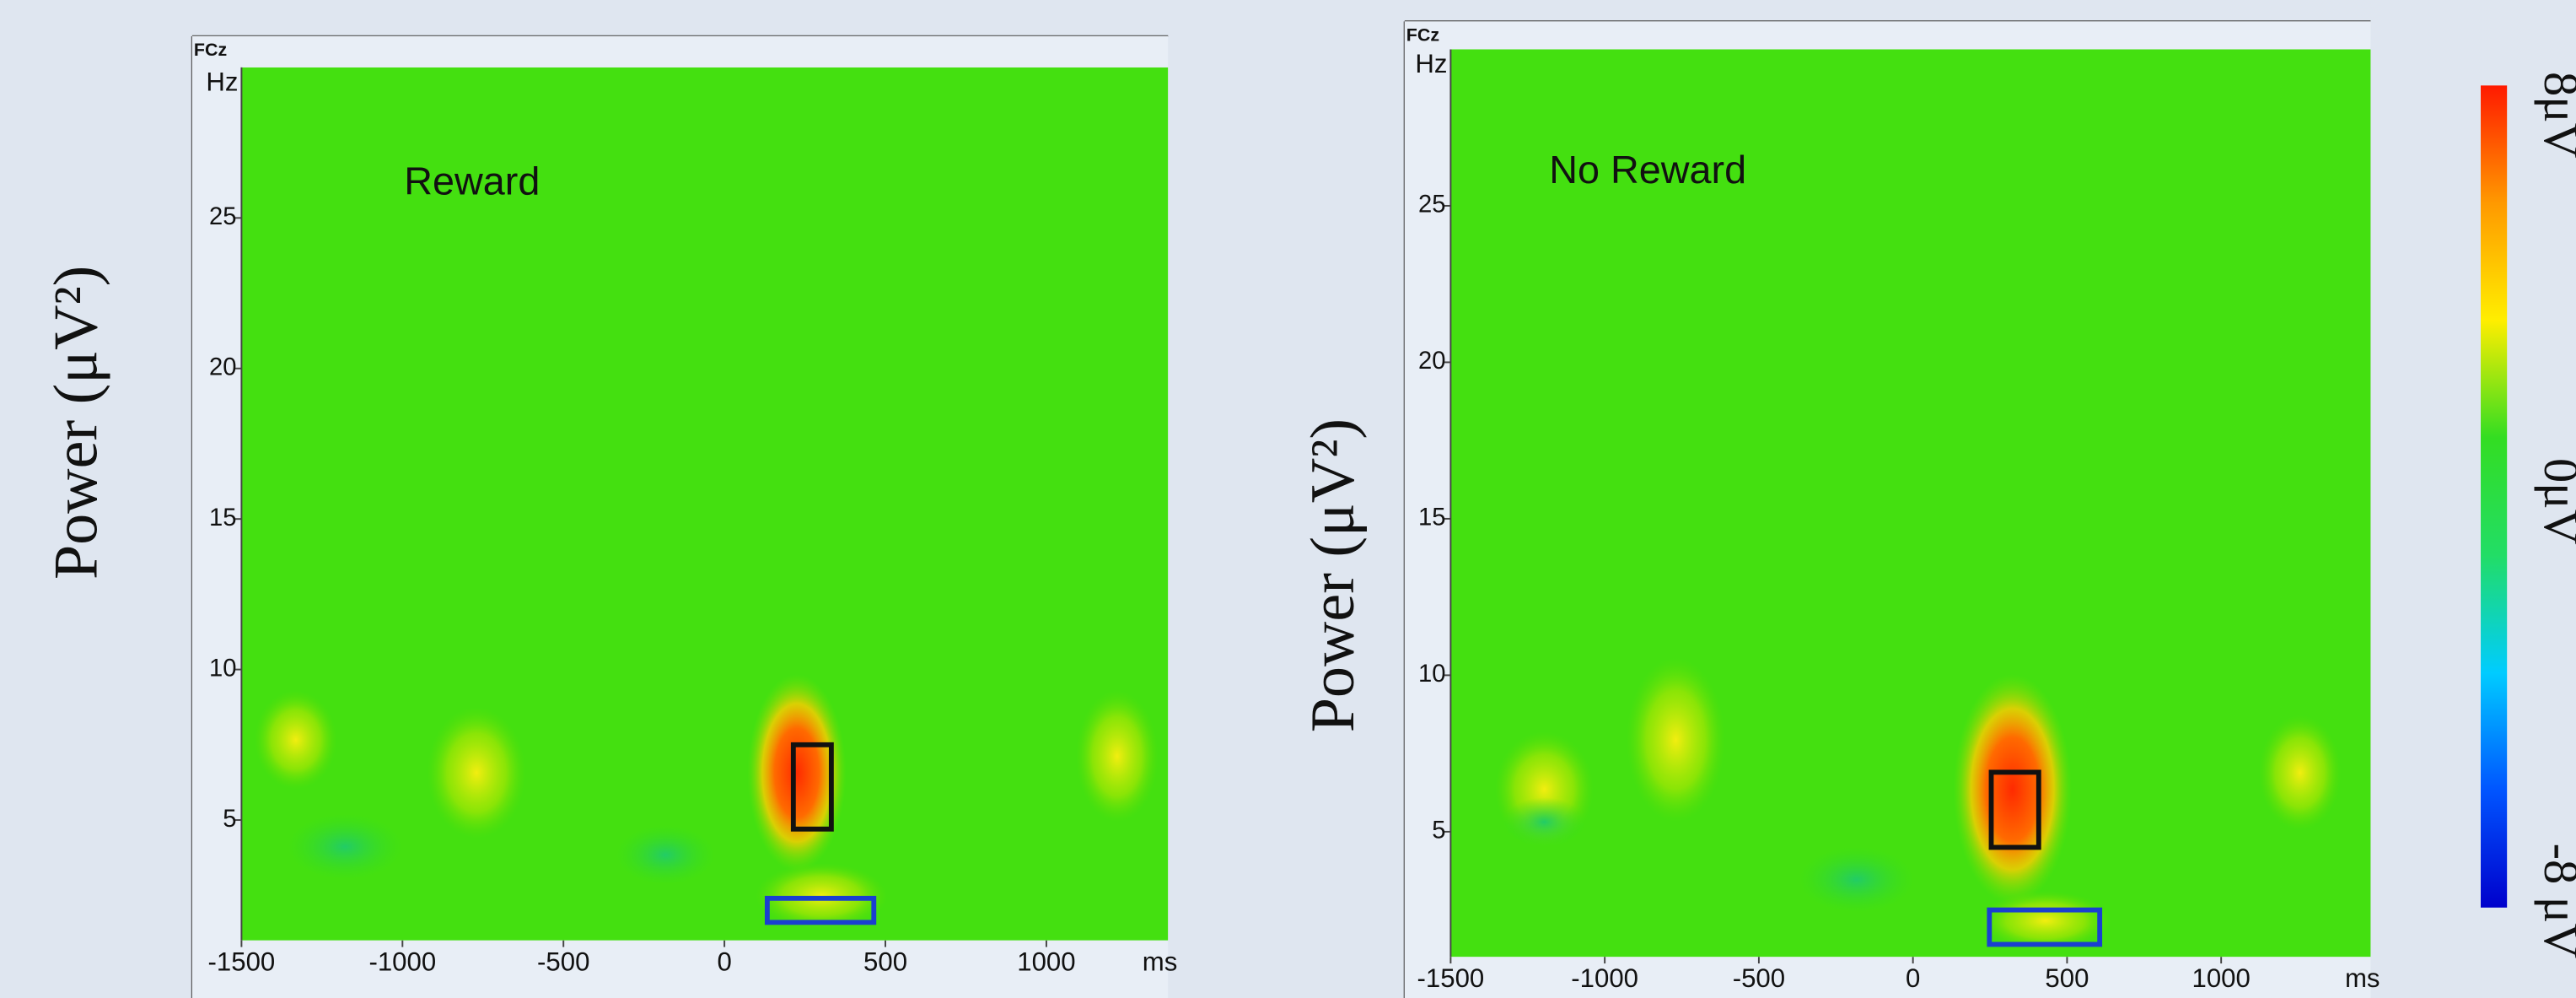 This screenshot has height=998, width=2576. Describe the element at coordinates (472, 181) in the screenshot. I see `panel-title: Reward` at that location.